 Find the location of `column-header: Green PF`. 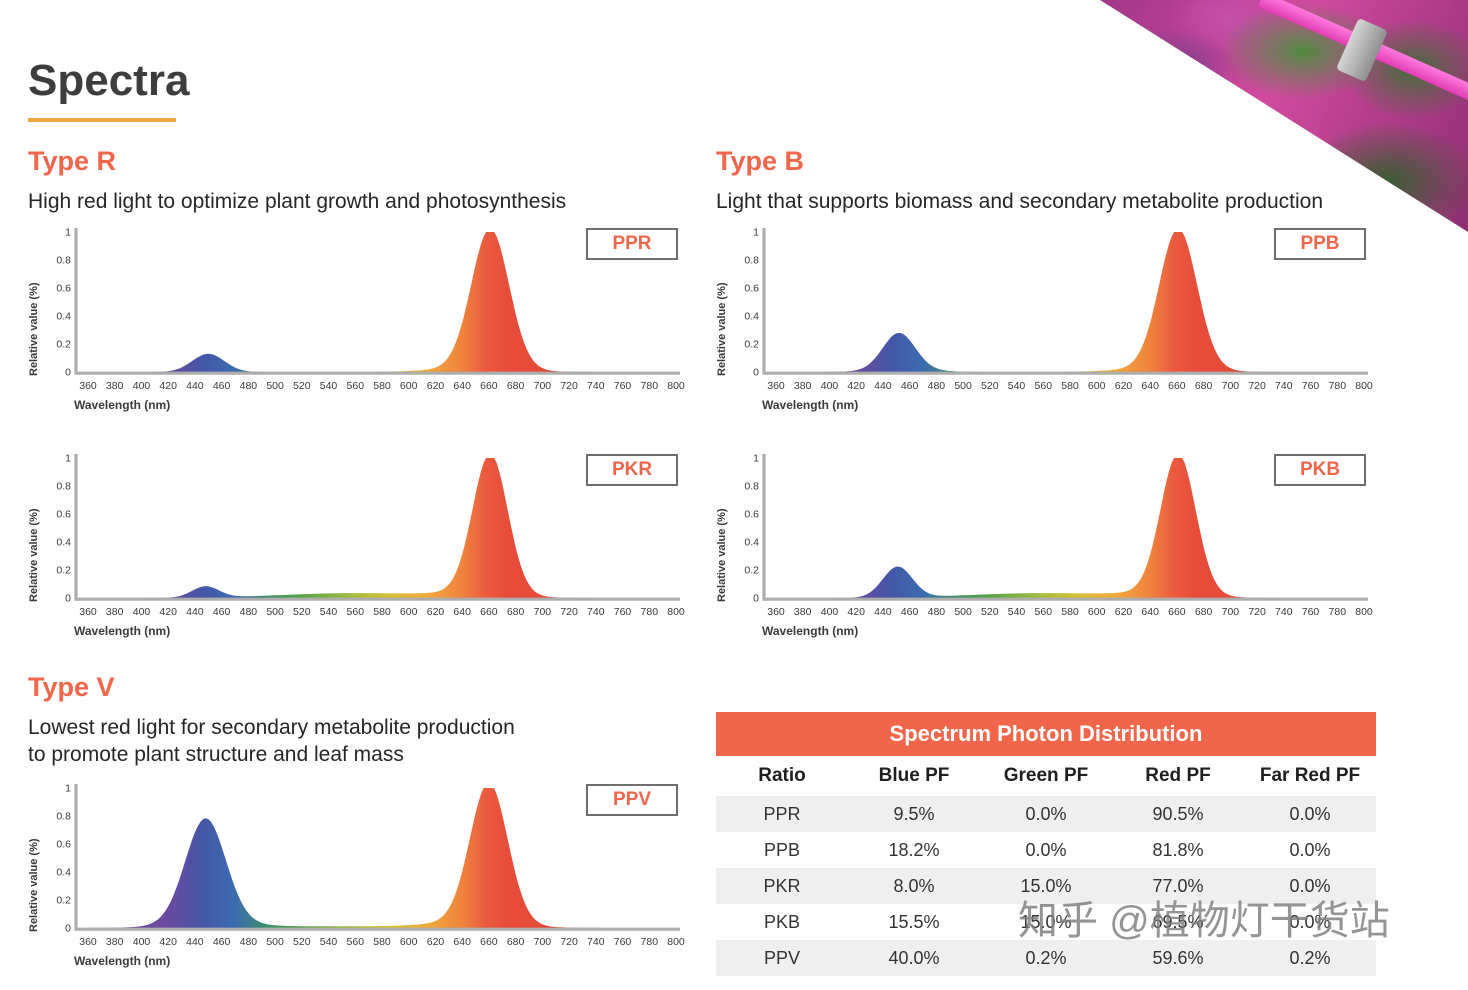

column-header: Green PF is located at coordinates (1046, 776).